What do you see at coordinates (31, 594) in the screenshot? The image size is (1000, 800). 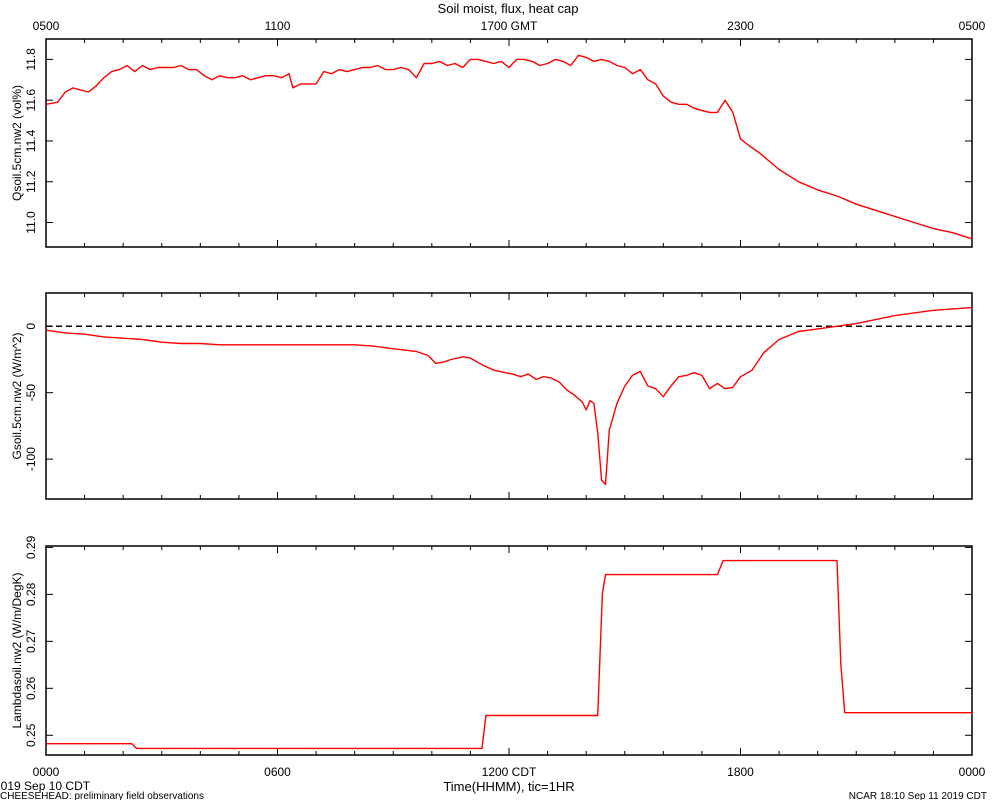 I see `y-tick-label: 0.28` at bounding box center [31, 594].